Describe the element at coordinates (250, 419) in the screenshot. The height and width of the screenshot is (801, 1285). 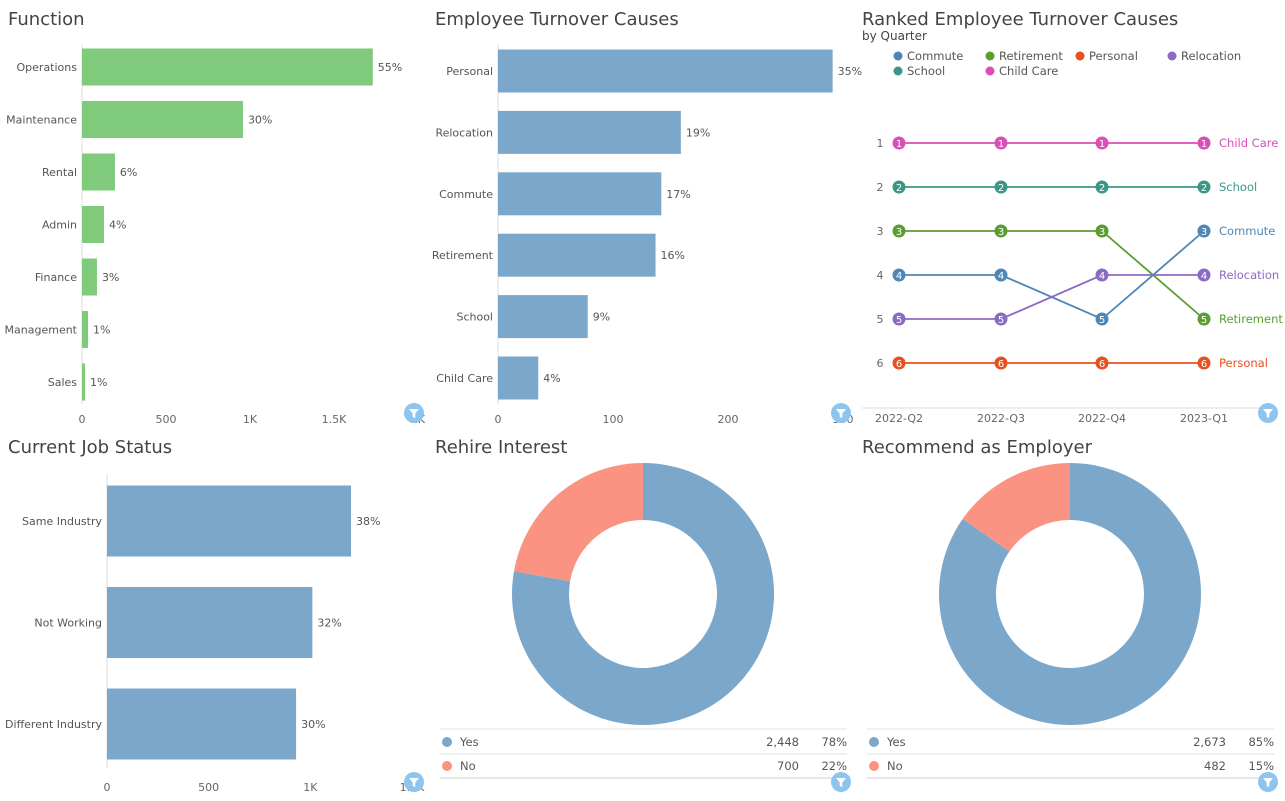
I see `function-x-tick: 1K` at that location.